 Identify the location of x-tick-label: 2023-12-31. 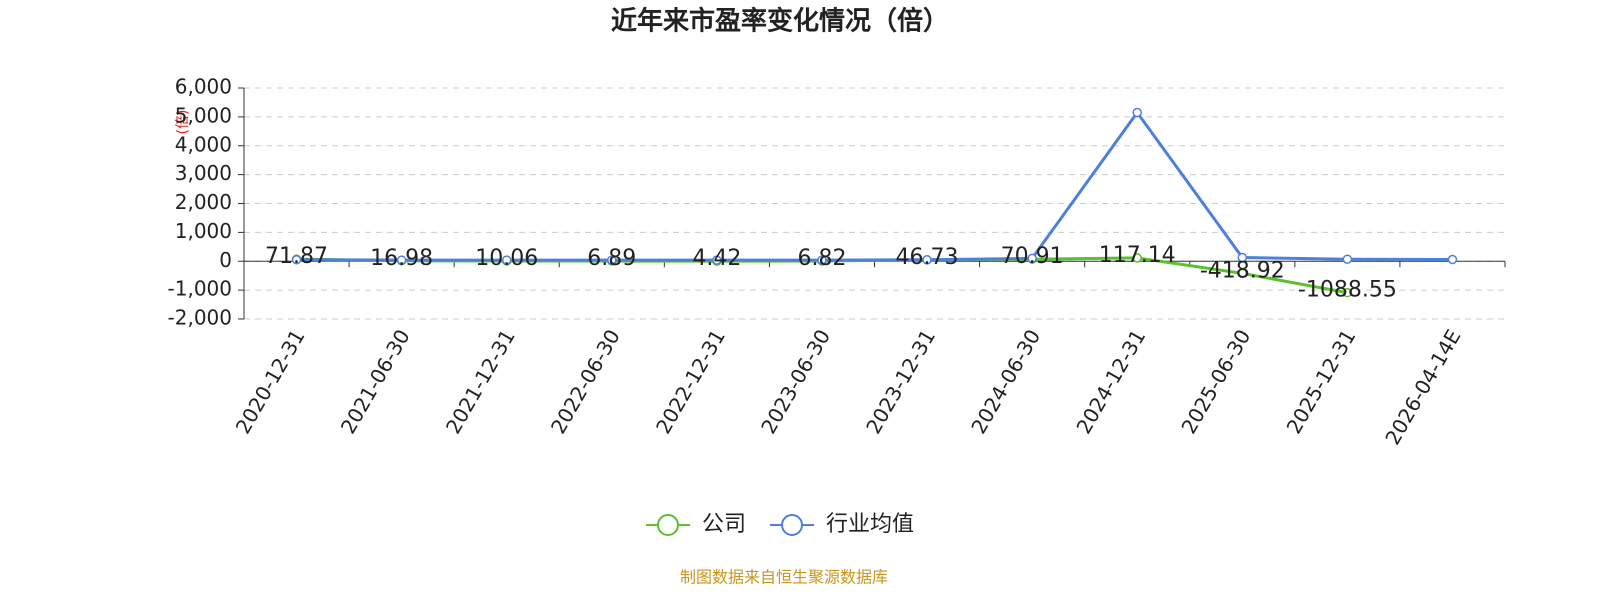
(900, 381).